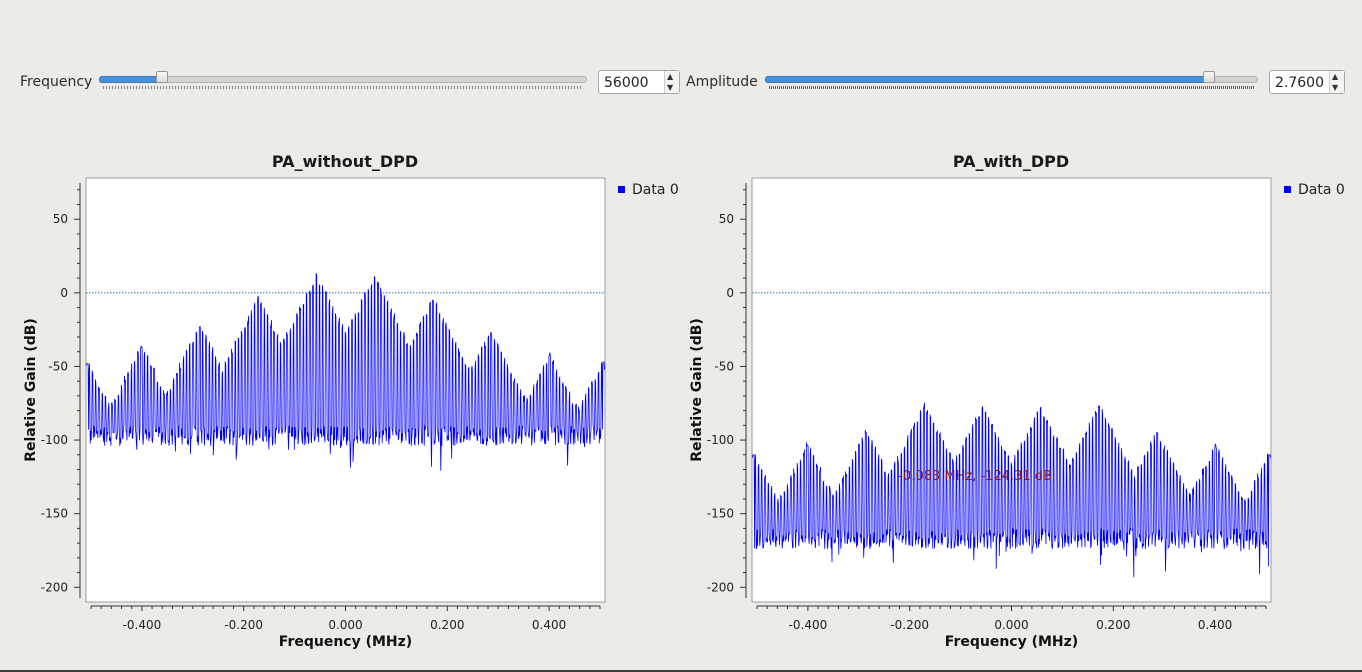 This screenshot has width=1362, height=672. What do you see at coordinates (56, 82) in the screenshot?
I see `frequency-label: Frequency` at bounding box center [56, 82].